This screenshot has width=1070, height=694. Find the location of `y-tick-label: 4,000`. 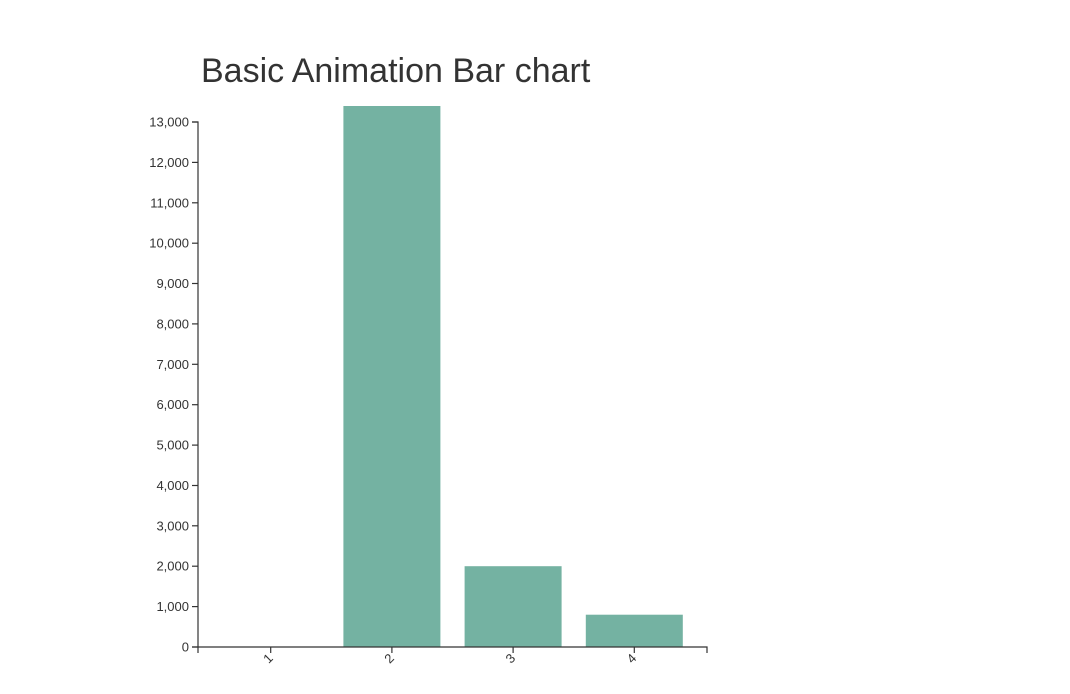

y-tick-label: 4,000 is located at coordinates (172, 485).